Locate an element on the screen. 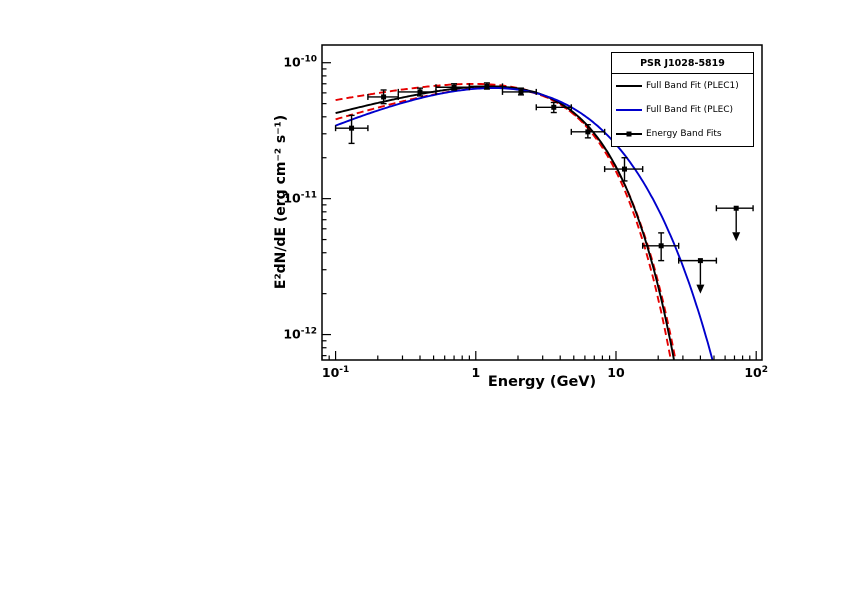 The width and height of the screenshot is (842, 595). plec-line-sample is located at coordinates (629, 110).